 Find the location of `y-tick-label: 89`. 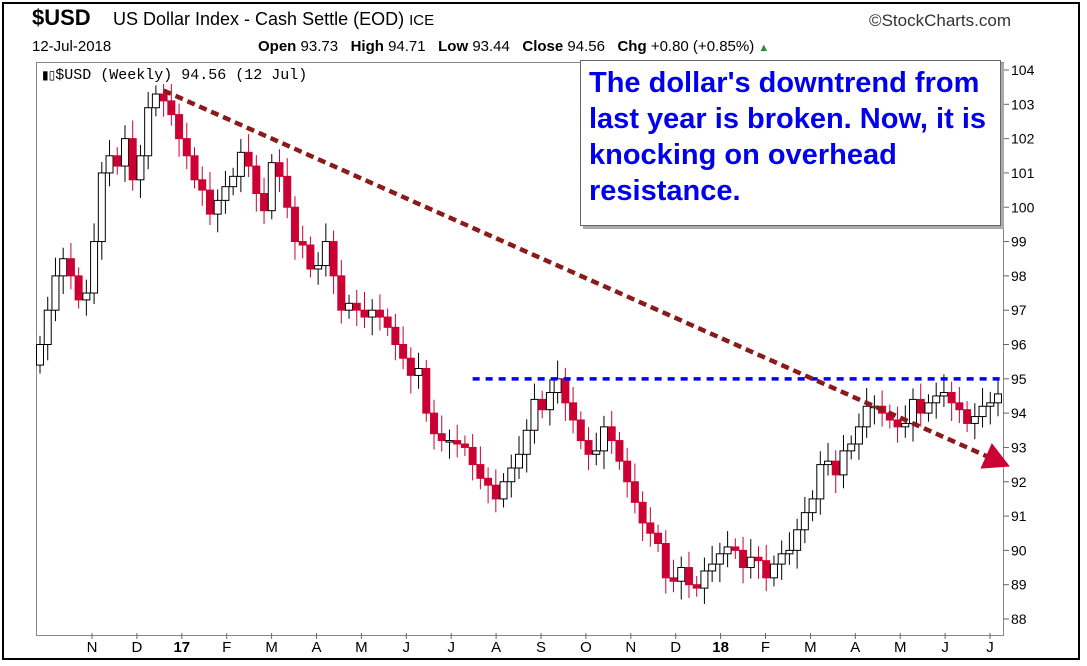

y-tick-label: 89 is located at coordinates (1019, 585).